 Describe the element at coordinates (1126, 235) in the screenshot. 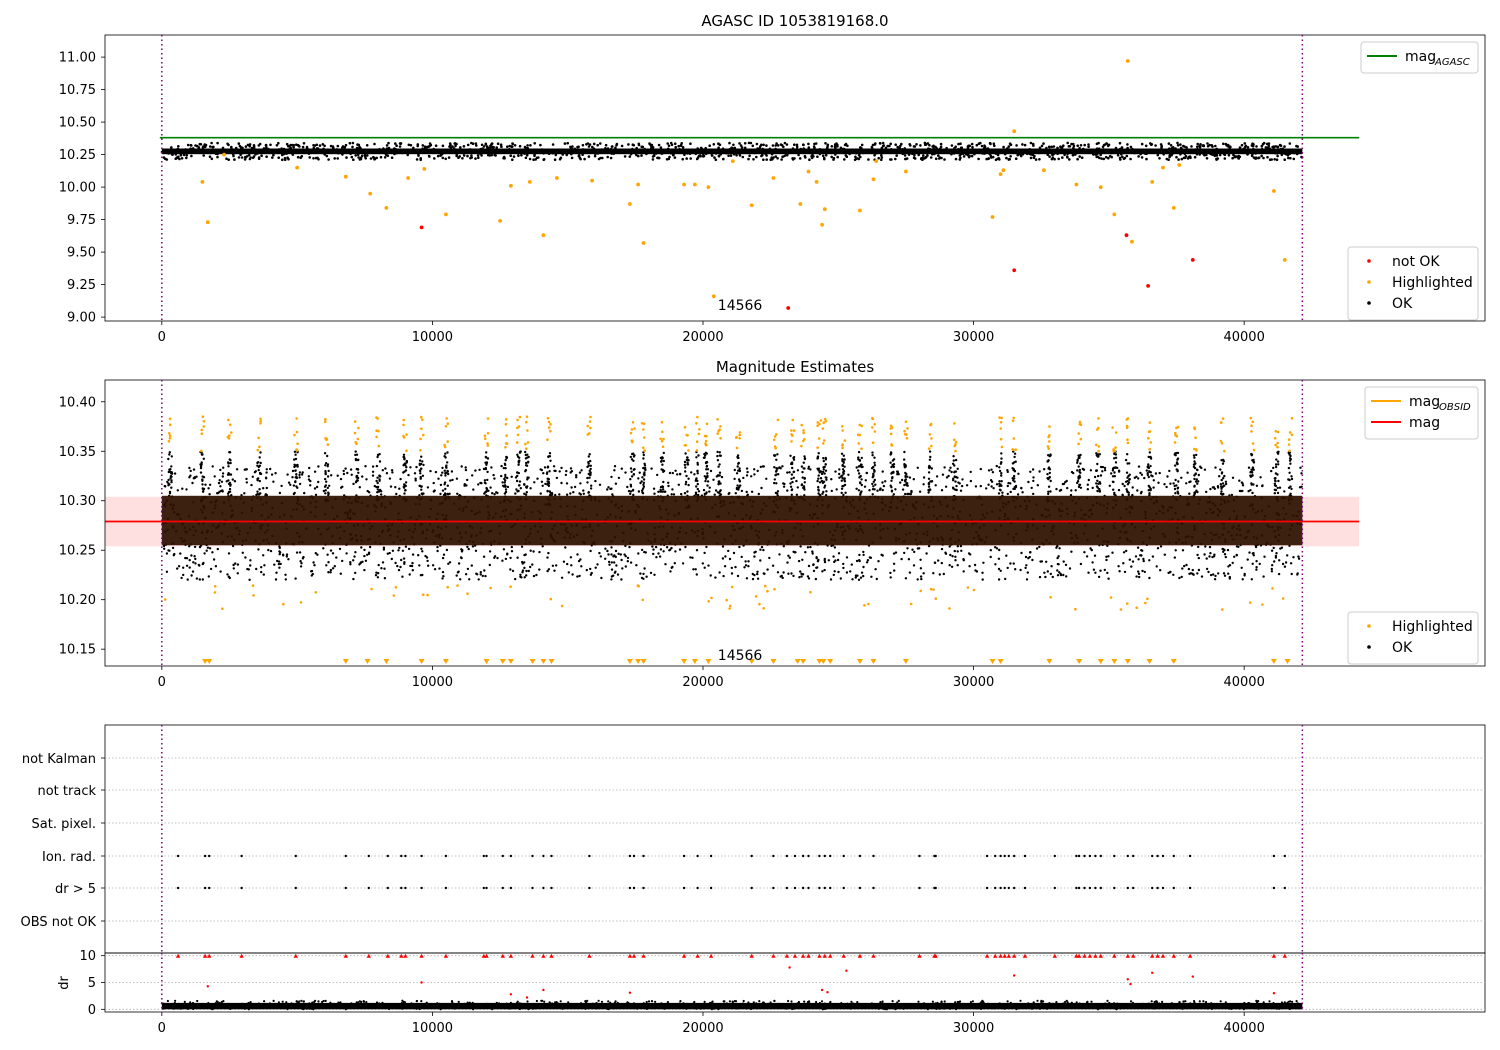

I see `not-ok-point` at that location.